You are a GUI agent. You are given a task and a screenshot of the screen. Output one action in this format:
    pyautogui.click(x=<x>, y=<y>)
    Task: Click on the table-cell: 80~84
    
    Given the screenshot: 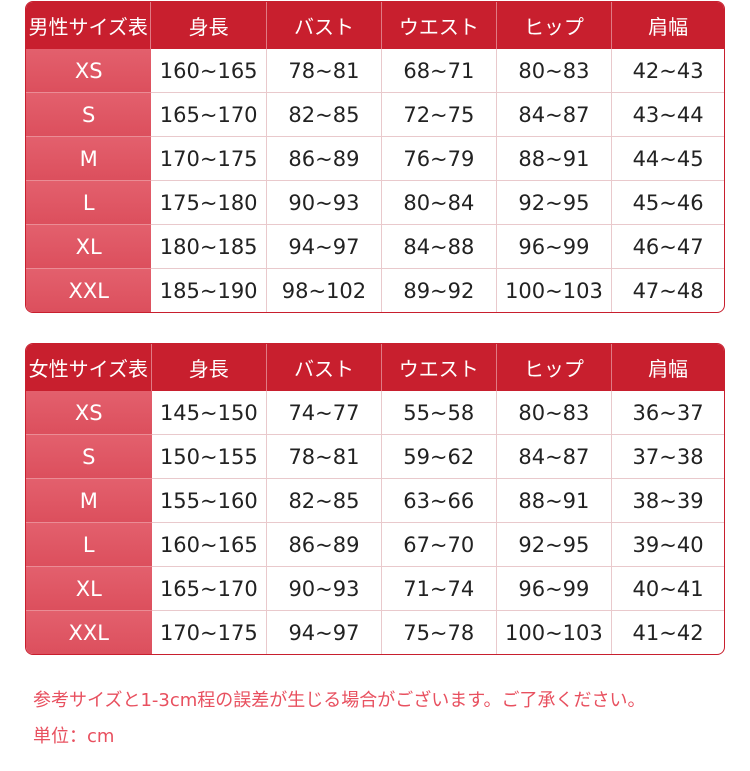 What is the action you would take?
    pyautogui.click(x=439, y=203)
    